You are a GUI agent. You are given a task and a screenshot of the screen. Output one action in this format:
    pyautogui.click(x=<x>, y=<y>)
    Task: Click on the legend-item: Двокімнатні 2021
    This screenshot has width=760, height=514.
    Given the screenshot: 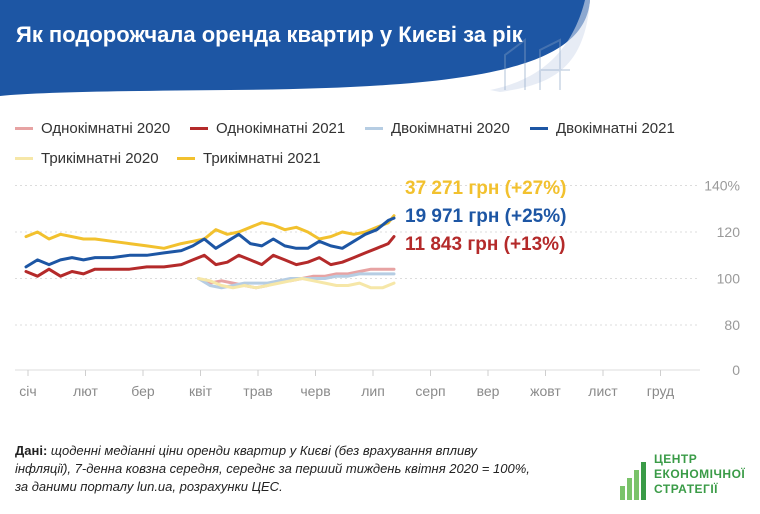 What is the action you would take?
    pyautogui.click(x=602, y=128)
    